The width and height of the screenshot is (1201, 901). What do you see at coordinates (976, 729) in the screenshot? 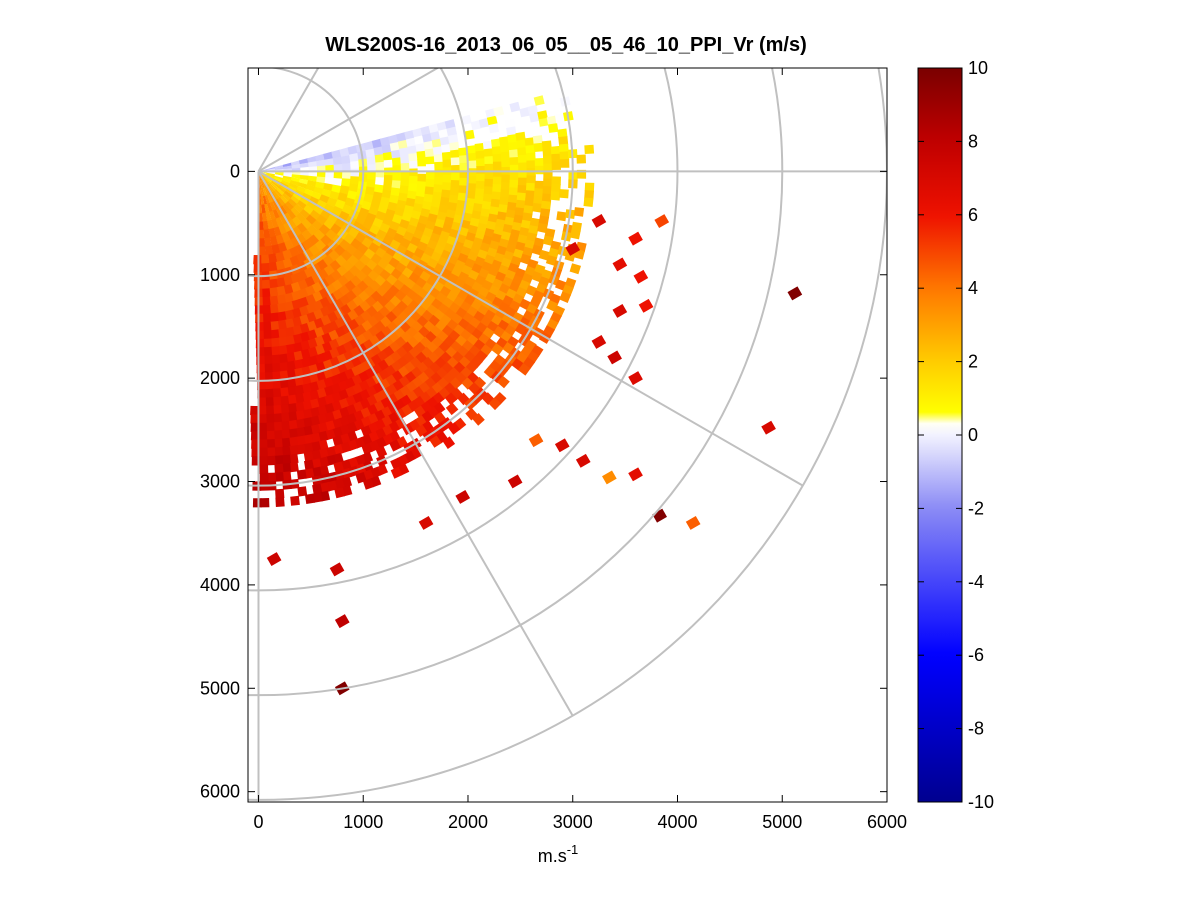
I see `colorbar-tick-label: -8` at bounding box center [976, 729].